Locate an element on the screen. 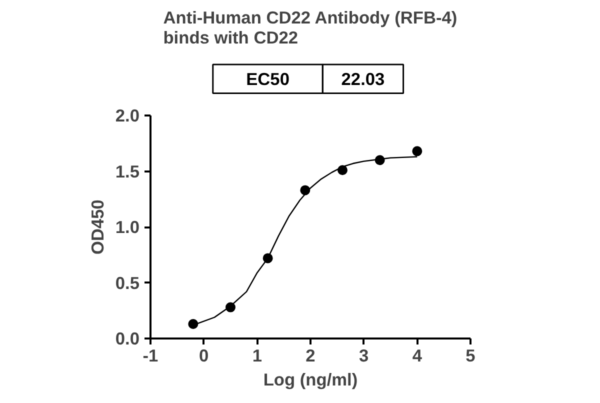  text: EC50 is located at coordinates (268, 78).